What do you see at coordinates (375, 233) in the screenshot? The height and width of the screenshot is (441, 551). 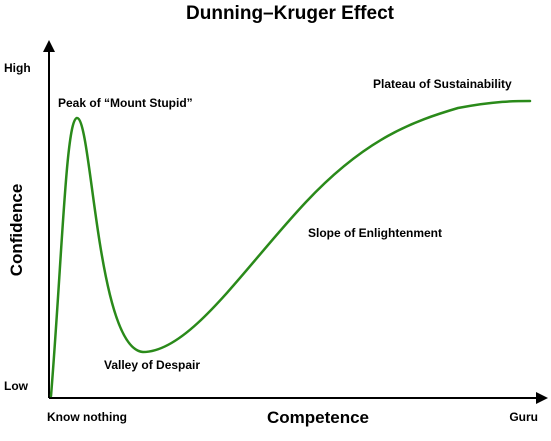 I see `annotation-slope-of-enlightenment: Slope of Enlightenment` at bounding box center [375, 233].